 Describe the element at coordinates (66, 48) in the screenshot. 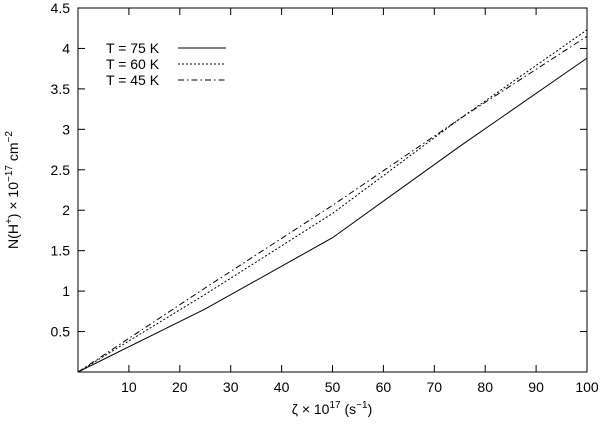

I see `y-tick-label: 4` at that location.